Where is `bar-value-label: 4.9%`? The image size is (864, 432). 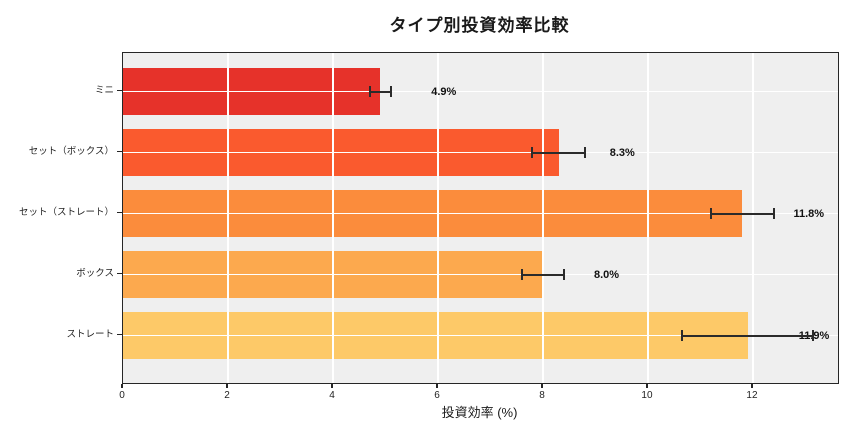 bar-value-label: 4.9% is located at coordinates (444, 91).